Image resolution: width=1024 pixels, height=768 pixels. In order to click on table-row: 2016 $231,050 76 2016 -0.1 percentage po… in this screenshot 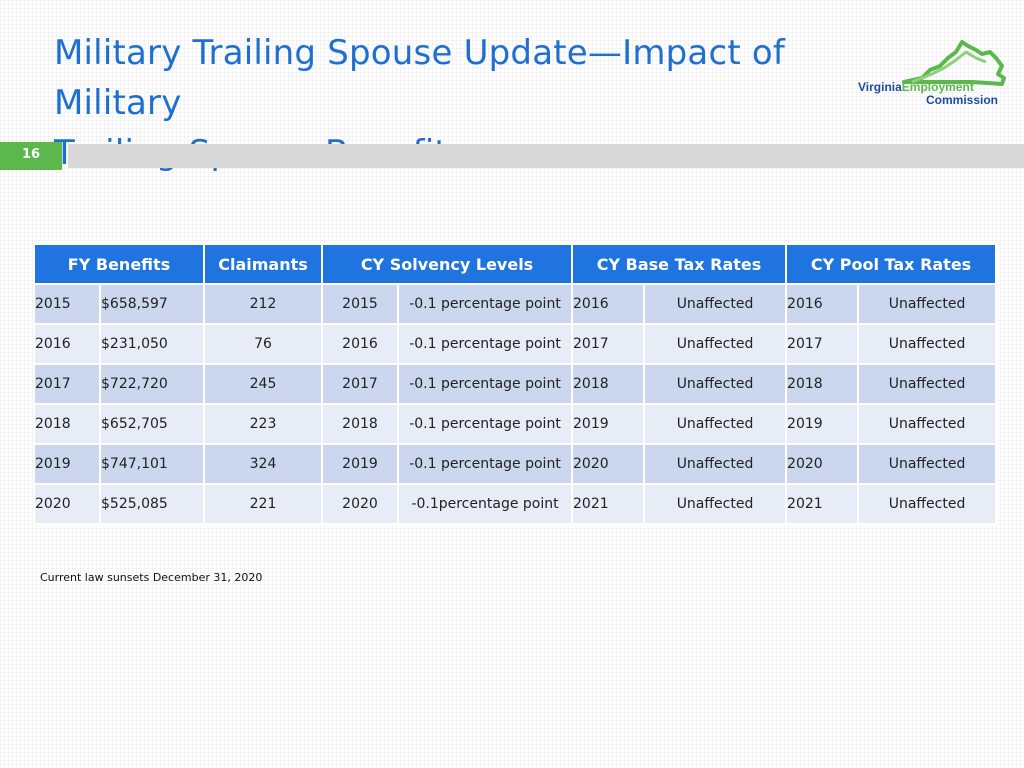, I will do `click(515, 344)`.